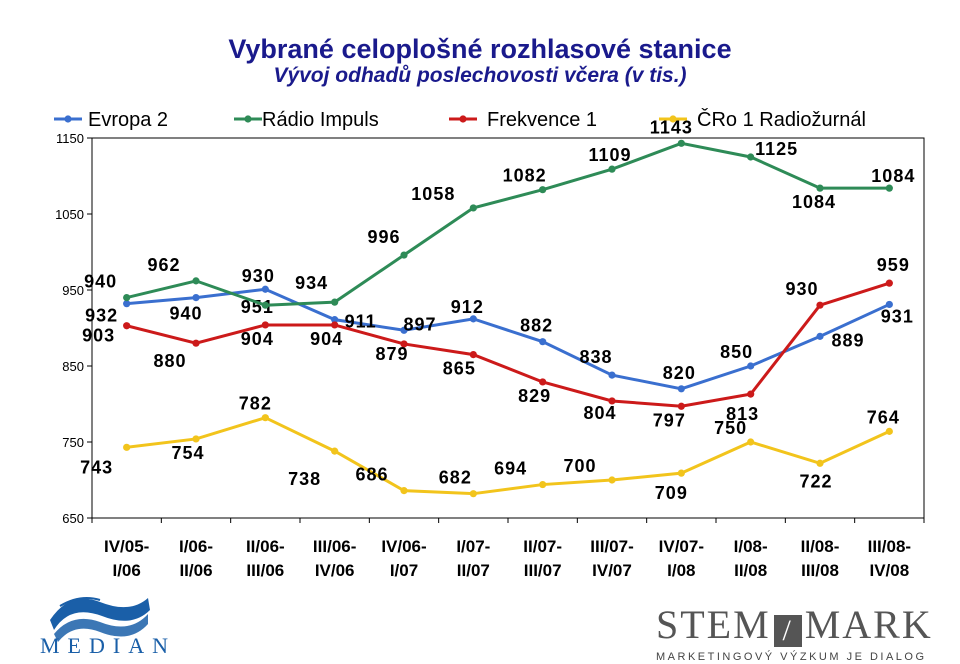 The height and width of the screenshot is (664, 960). Describe the element at coordinates (73, 518) in the screenshot. I see `y-tick-label: 650` at that location.